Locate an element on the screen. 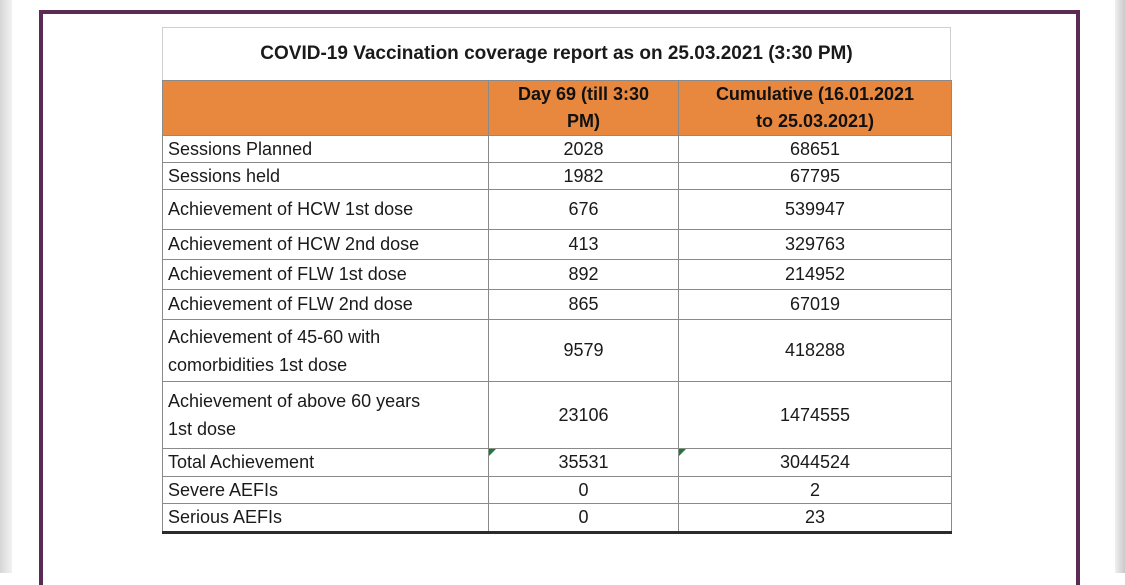  row-label: Achievement of HCW 2nd dose is located at coordinates (325, 244).